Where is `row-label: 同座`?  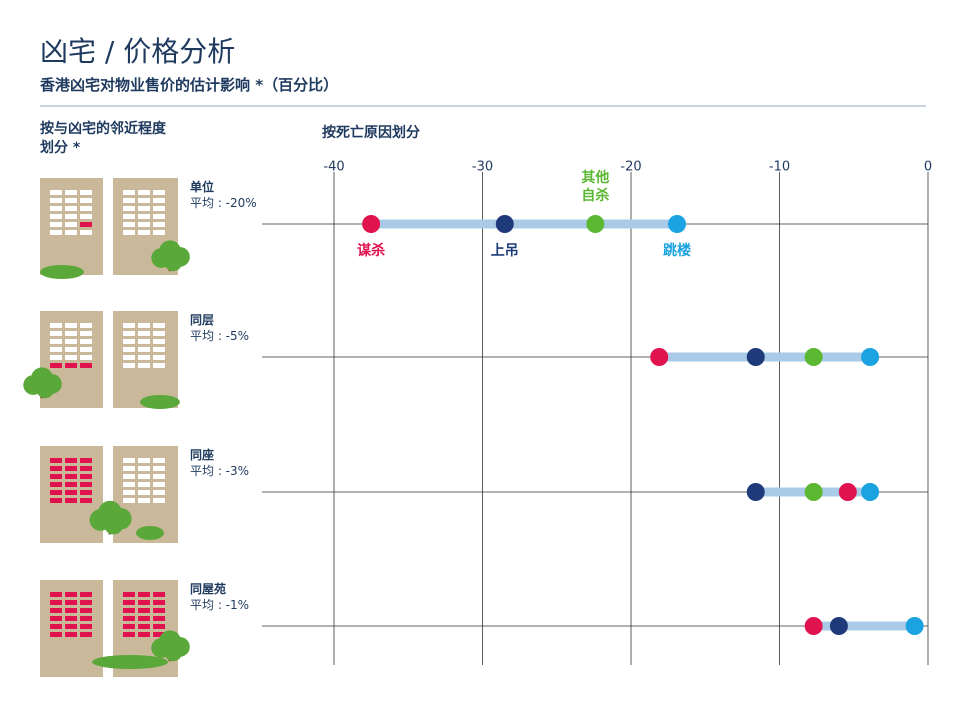
row-label: 同座 is located at coordinates (202, 455).